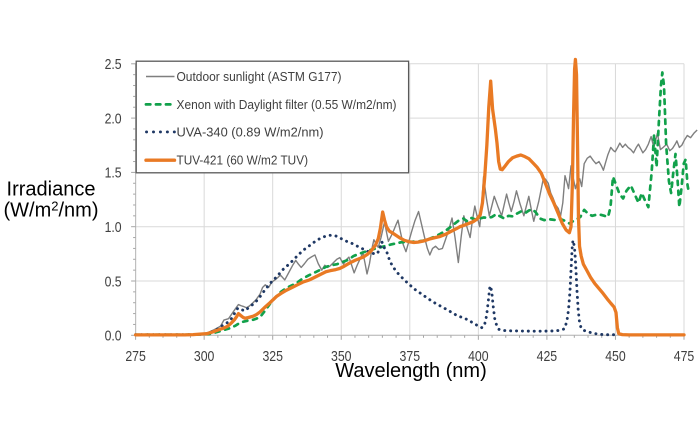 The height and width of the screenshot is (445, 700). What do you see at coordinates (113, 281) in the screenshot?
I see `svg-text: 0.5` at bounding box center [113, 281].